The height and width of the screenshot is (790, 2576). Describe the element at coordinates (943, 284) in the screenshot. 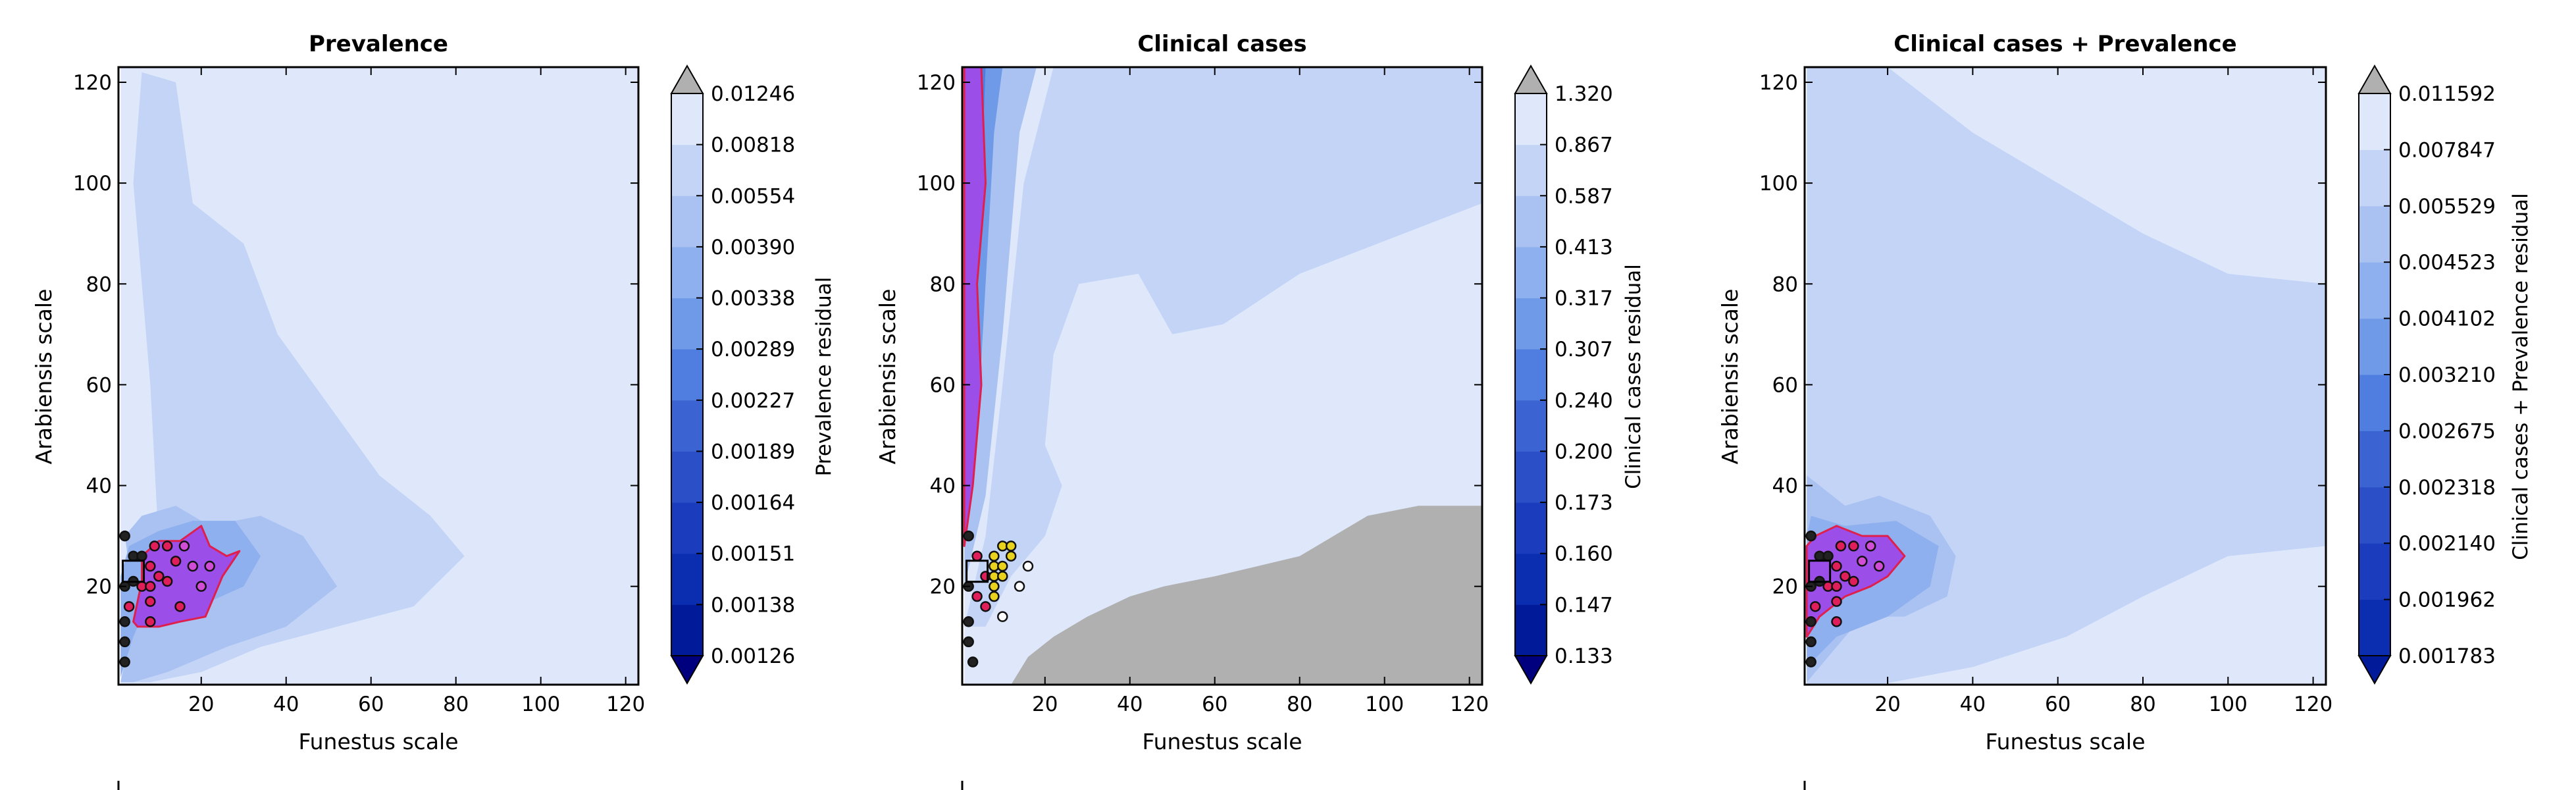

I see `y-tick-label: 80` at that location.